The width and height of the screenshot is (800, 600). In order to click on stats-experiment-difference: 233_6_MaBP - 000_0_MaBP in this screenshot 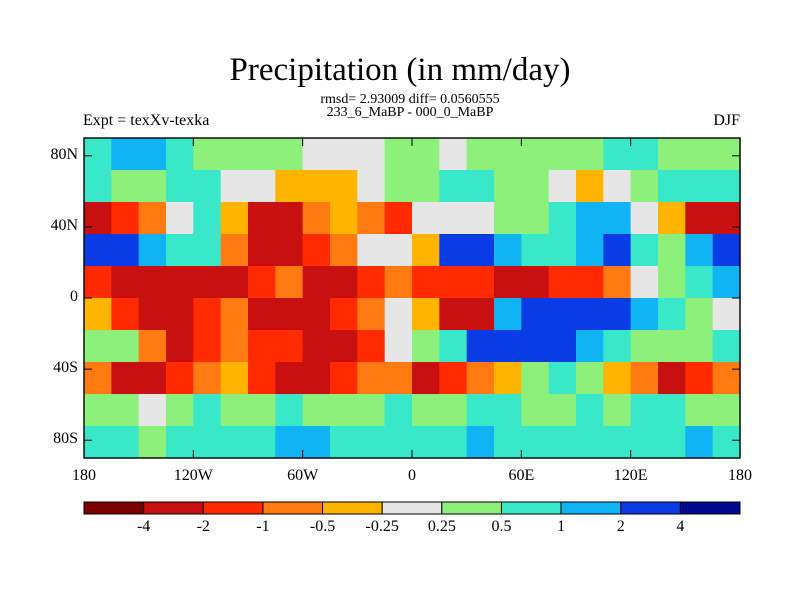, I will do `click(410, 112)`.